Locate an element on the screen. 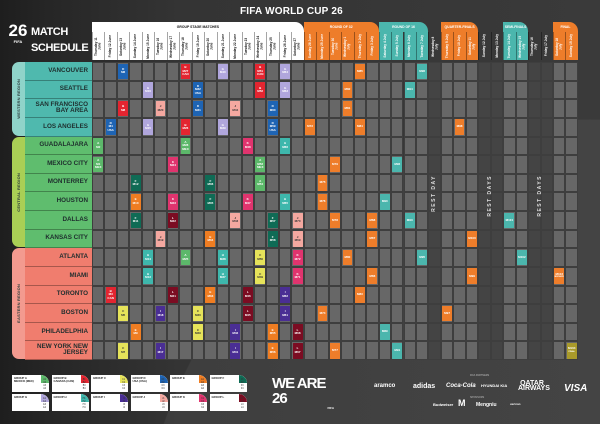 The image size is (600, 424). match-m37: H M37 is located at coordinates (222, 276).